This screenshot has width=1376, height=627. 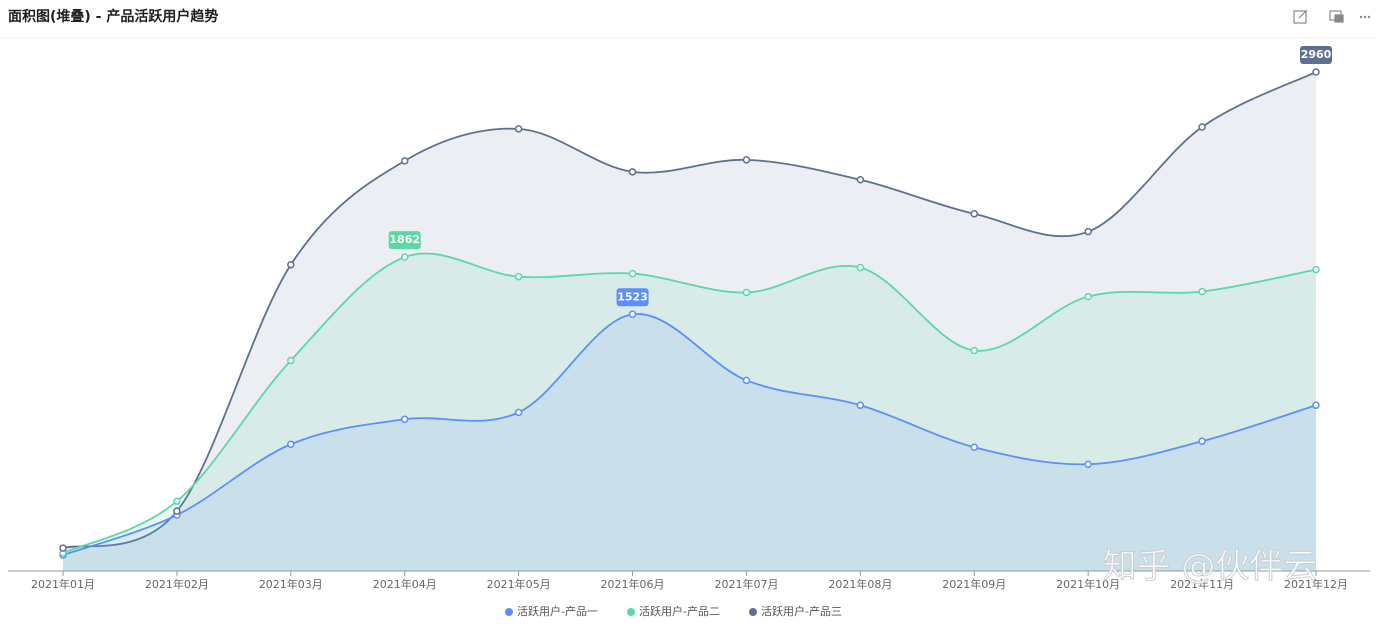 I want to click on data-label: 1862, so click(x=404, y=239).